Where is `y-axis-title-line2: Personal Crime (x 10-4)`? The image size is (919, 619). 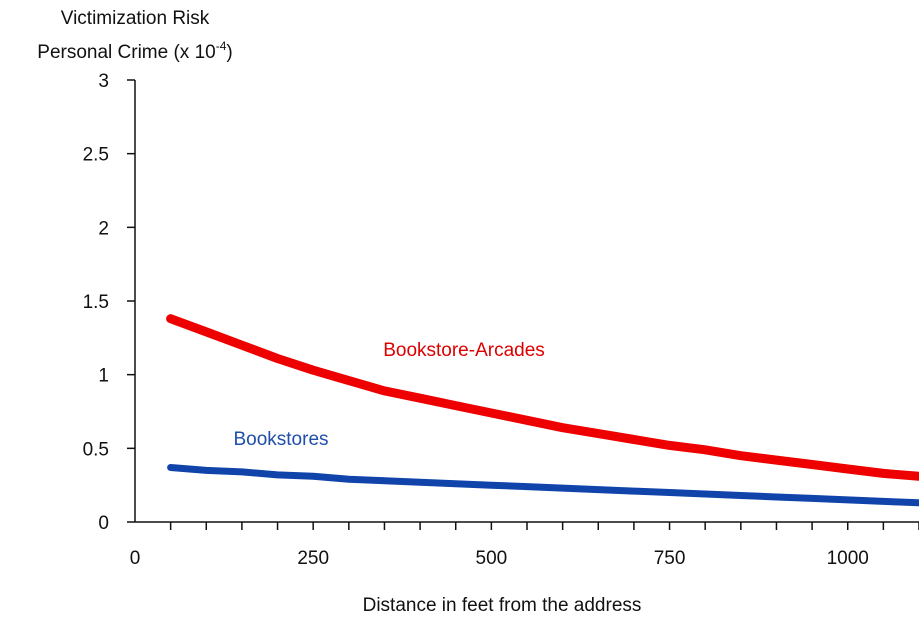 y-axis-title-line2: Personal Crime (x 10-4) is located at coordinates (134, 51).